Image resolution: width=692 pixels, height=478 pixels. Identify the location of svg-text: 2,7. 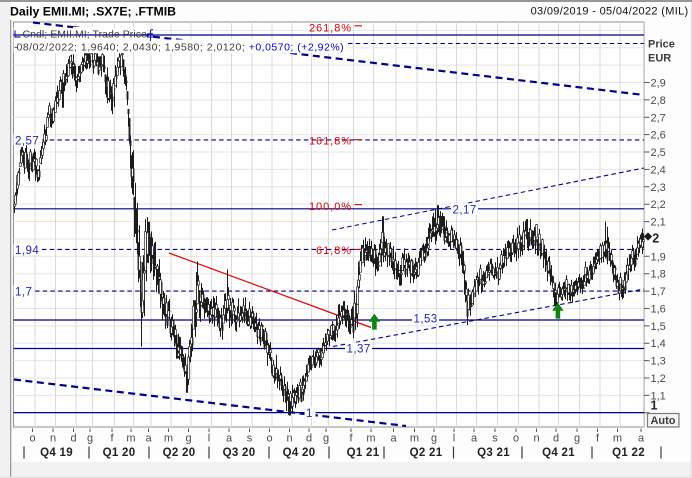
(658, 118).